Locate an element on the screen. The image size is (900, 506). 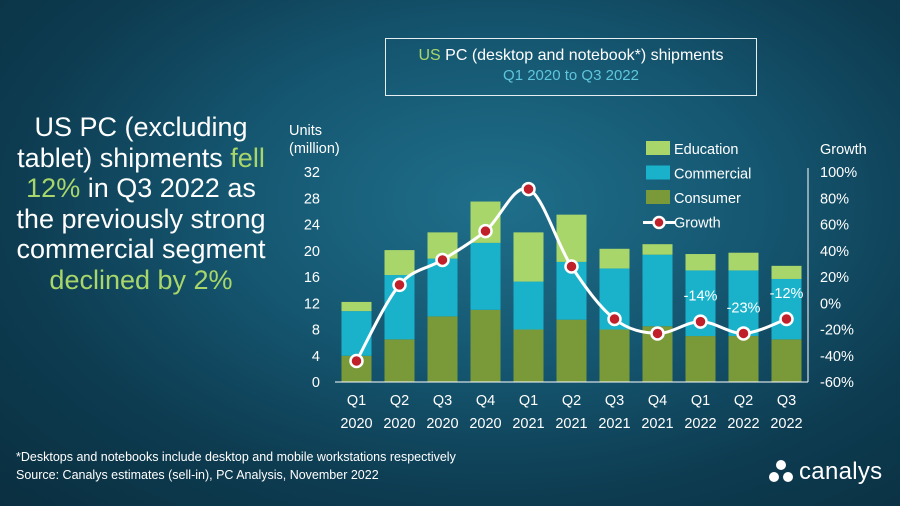
y-tick-left: 20 is located at coordinates (312, 252).